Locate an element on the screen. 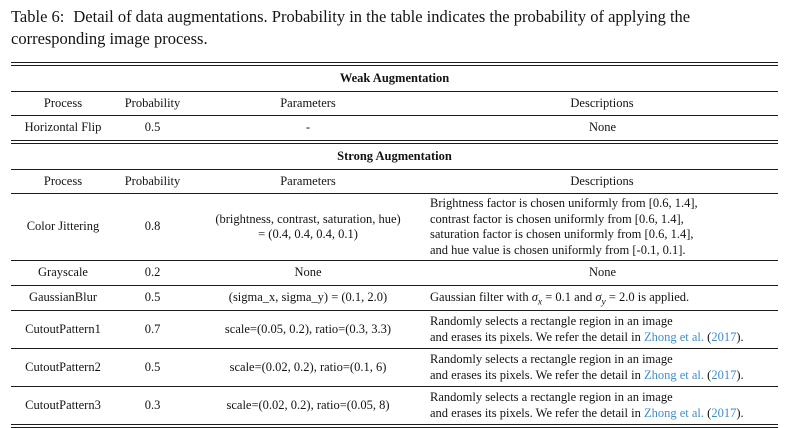  process-cell: CutoutPattern3 is located at coordinates (63, 406).